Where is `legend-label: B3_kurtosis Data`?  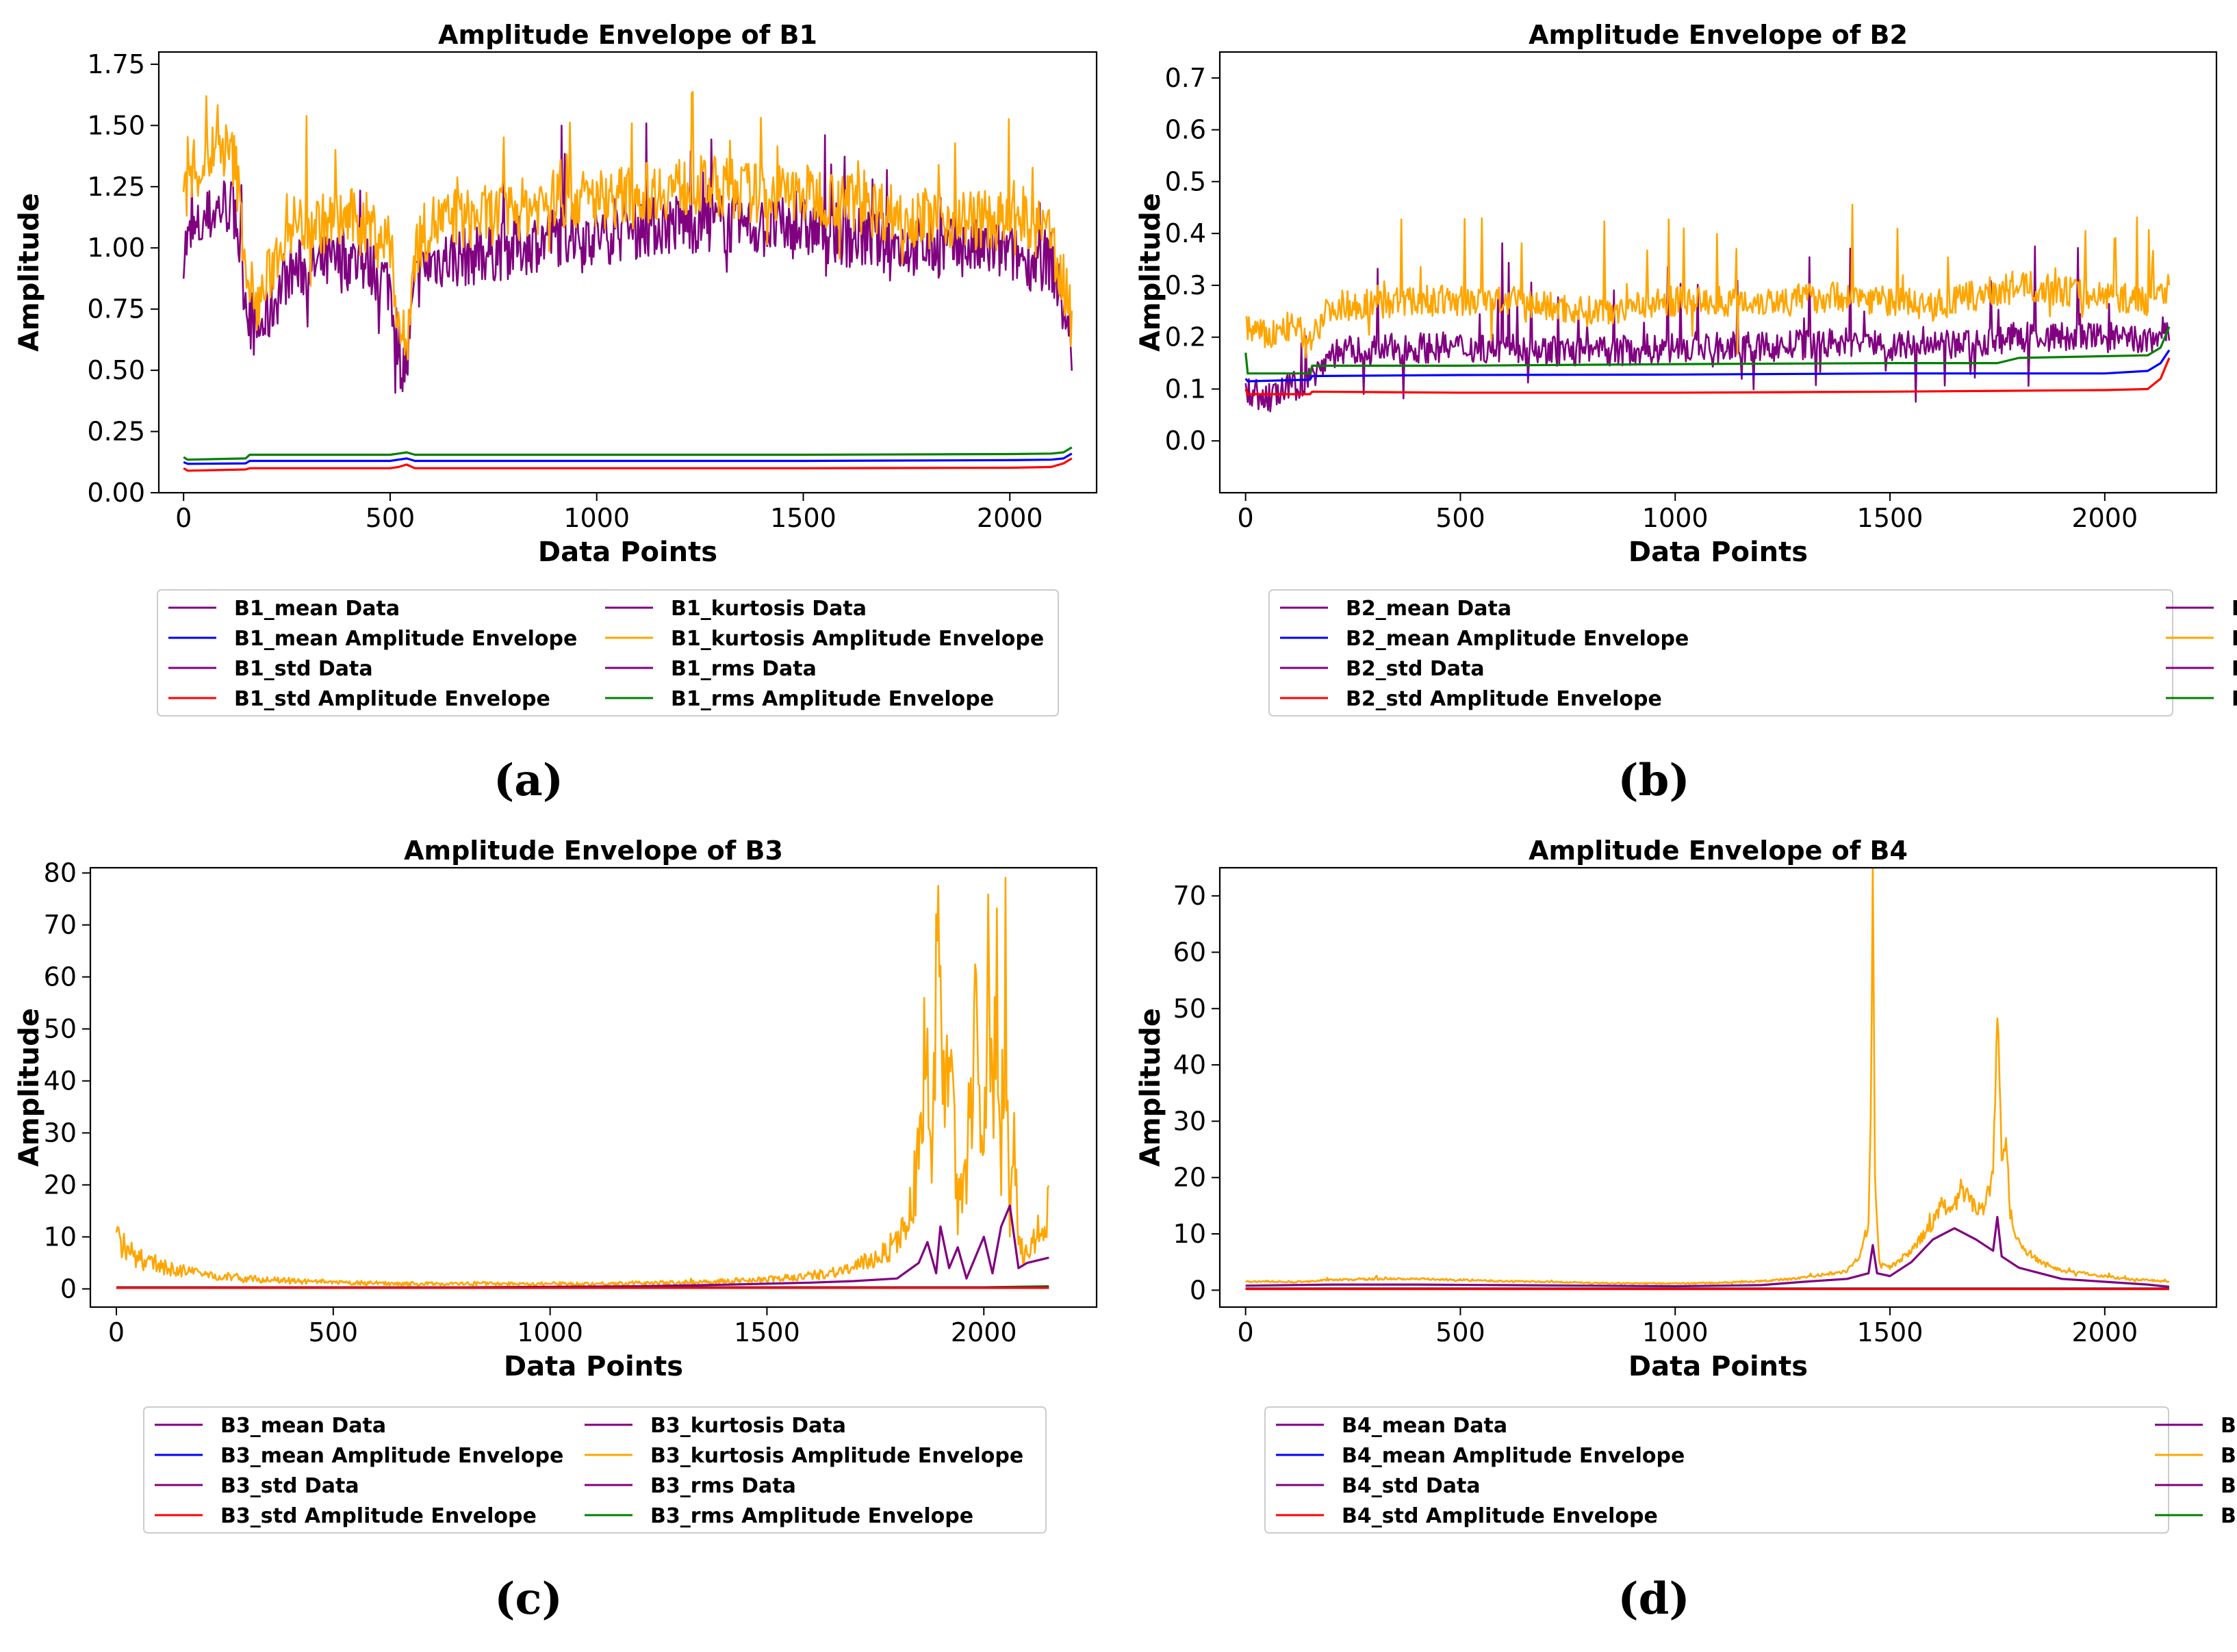 legend-label: B3_kurtosis Data is located at coordinates (748, 1426).